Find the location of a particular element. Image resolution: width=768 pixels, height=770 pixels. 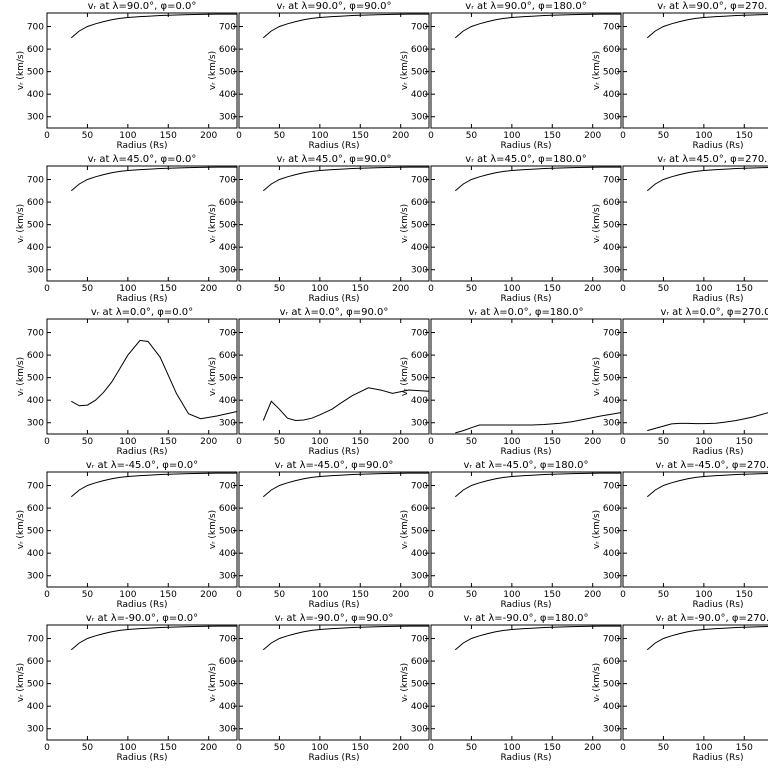

chart-title: vᵣ at λ=45.0°, φ=180.0° is located at coordinates (525, 159).